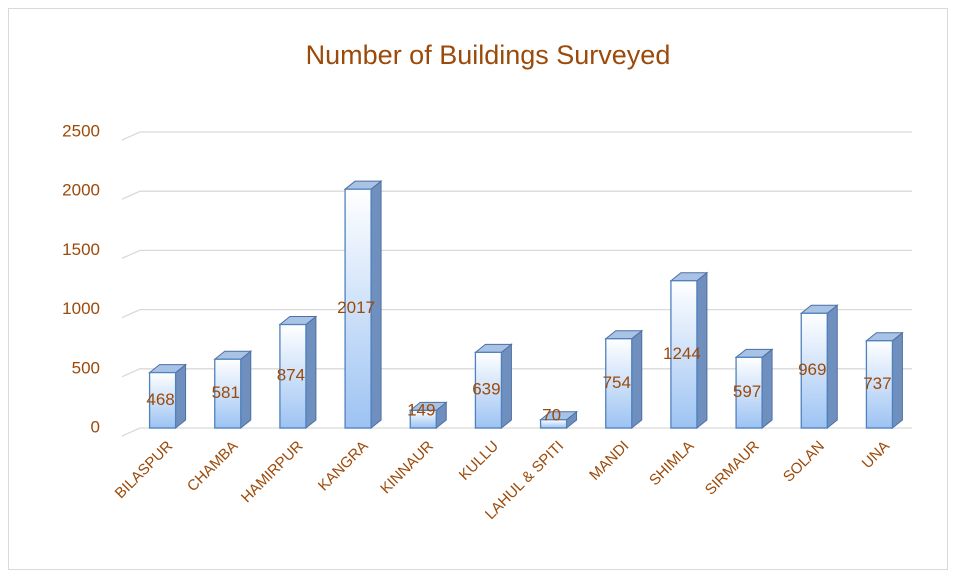 The image size is (957, 579). I want to click on y-tick-label: 2000, so click(81, 190).